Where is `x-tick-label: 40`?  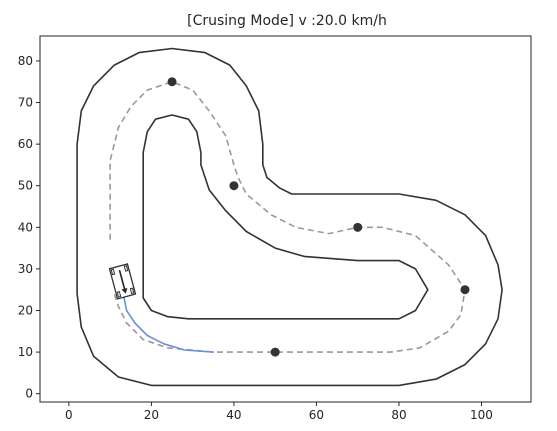
x-tick-label: 40 is located at coordinates (233, 415).